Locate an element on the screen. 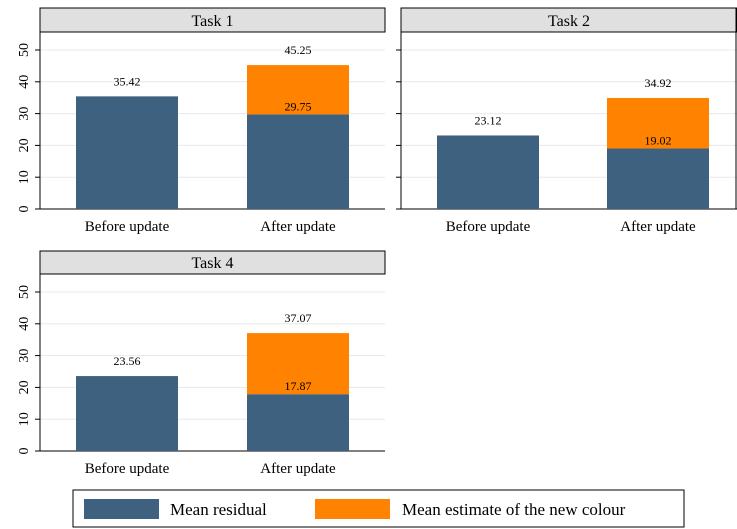 This screenshot has width=737, height=529. bar-total-label: 37.07 is located at coordinates (298, 318).